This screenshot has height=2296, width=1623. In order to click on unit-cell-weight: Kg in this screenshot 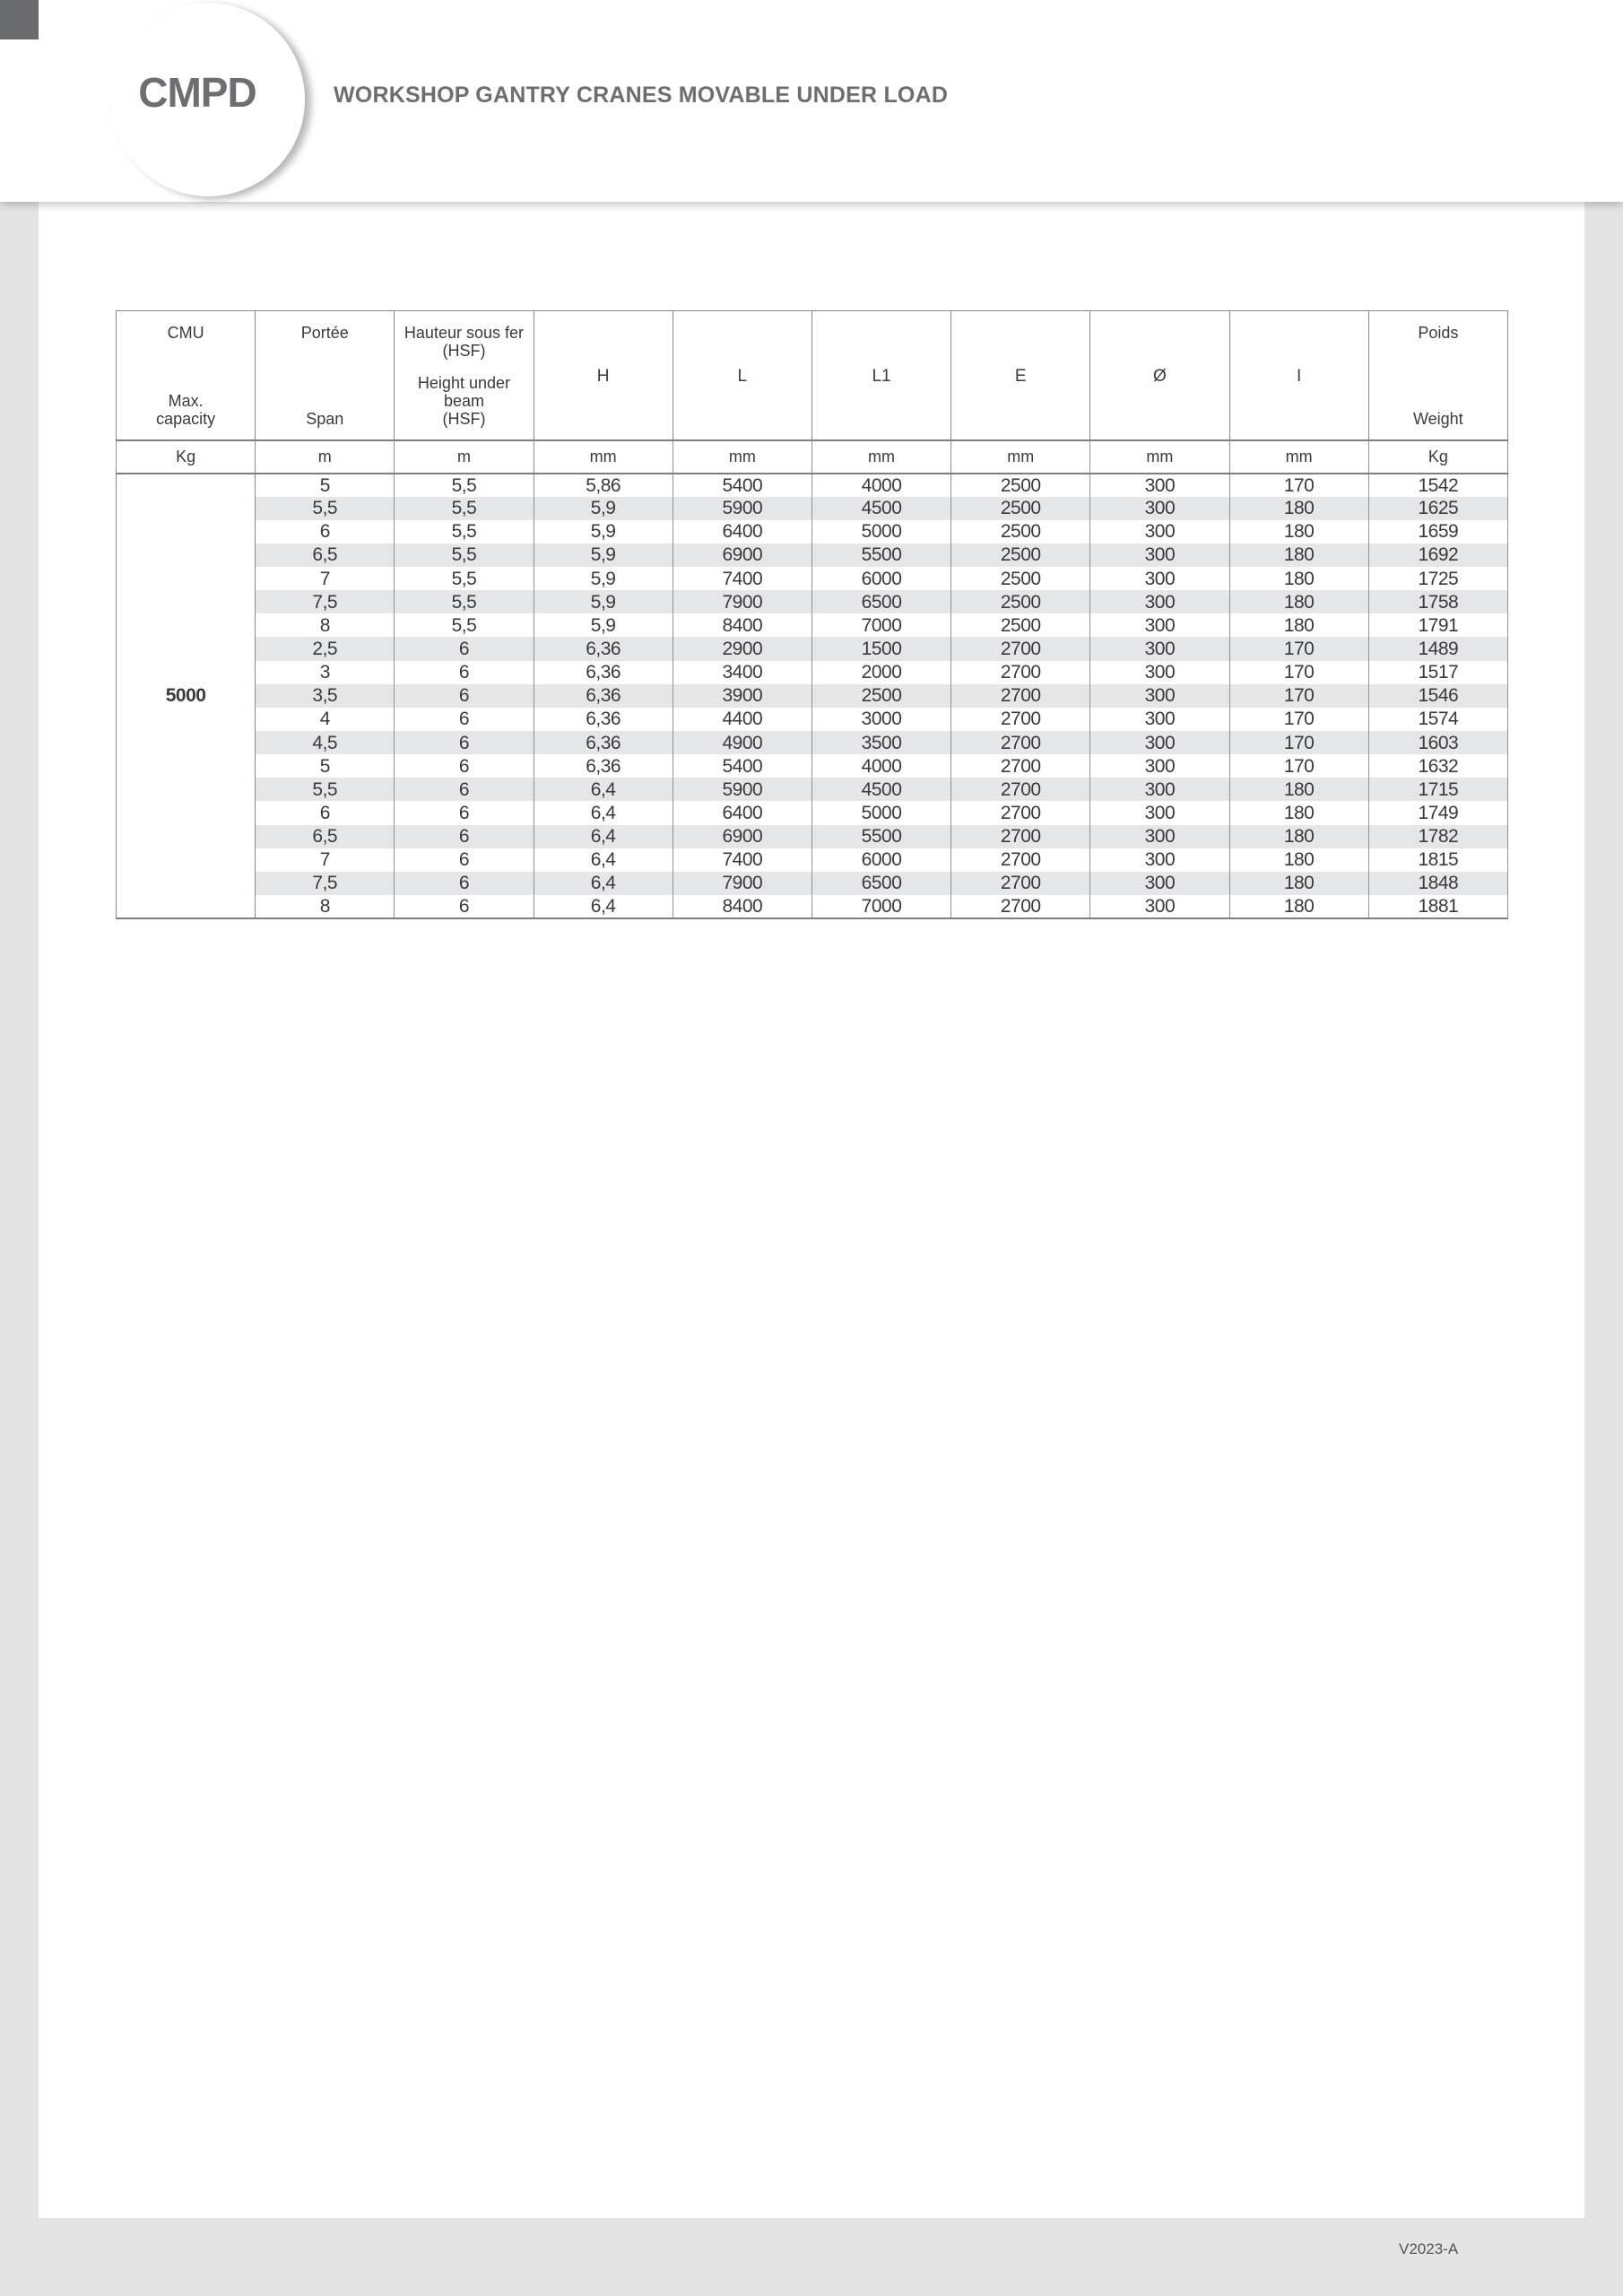, I will do `click(1438, 456)`.